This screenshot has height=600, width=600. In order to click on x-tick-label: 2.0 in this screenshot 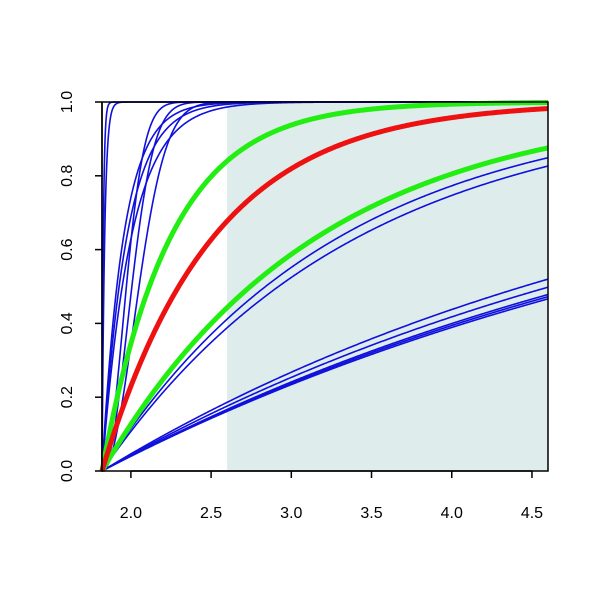, I will do `click(131, 513)`.